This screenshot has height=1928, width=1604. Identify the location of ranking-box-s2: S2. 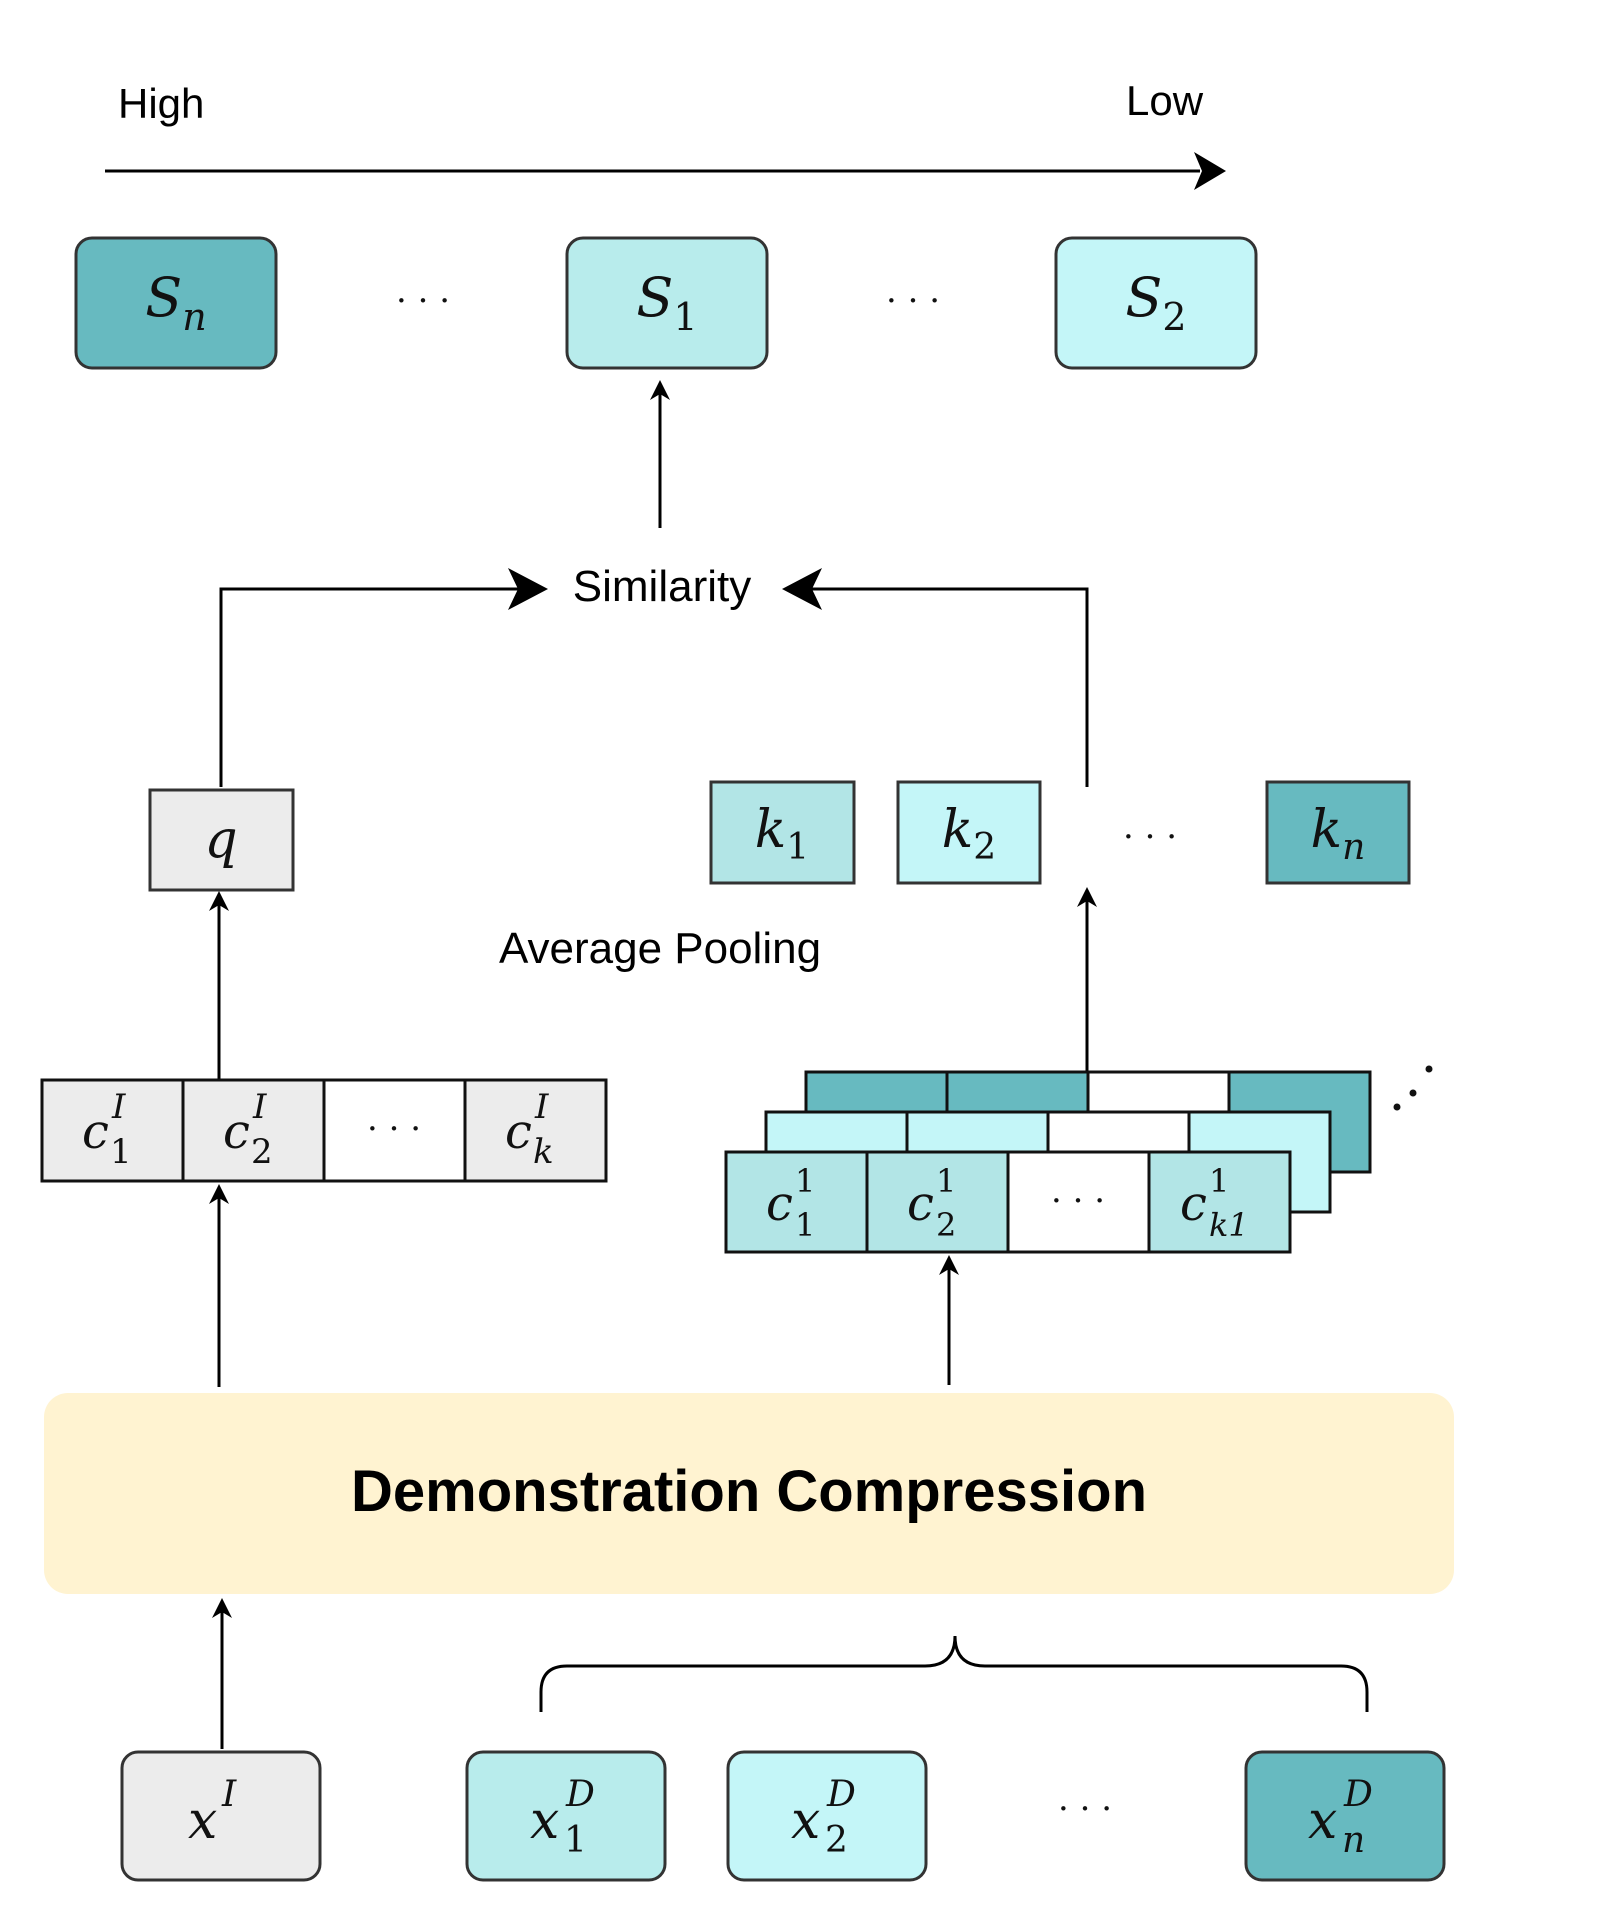
(1156, 303).